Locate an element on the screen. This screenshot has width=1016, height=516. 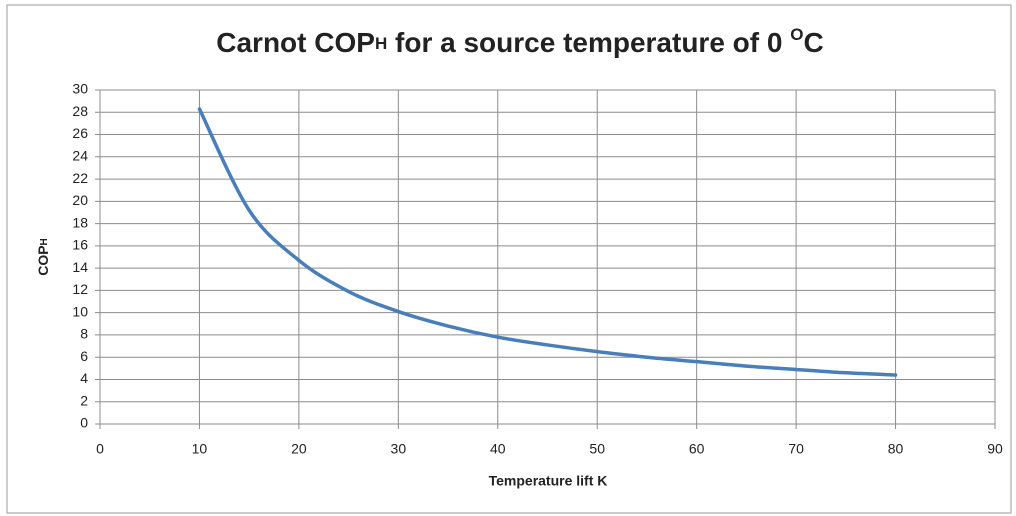
y-tick-label: 24 is located at coordinates (80, 156).